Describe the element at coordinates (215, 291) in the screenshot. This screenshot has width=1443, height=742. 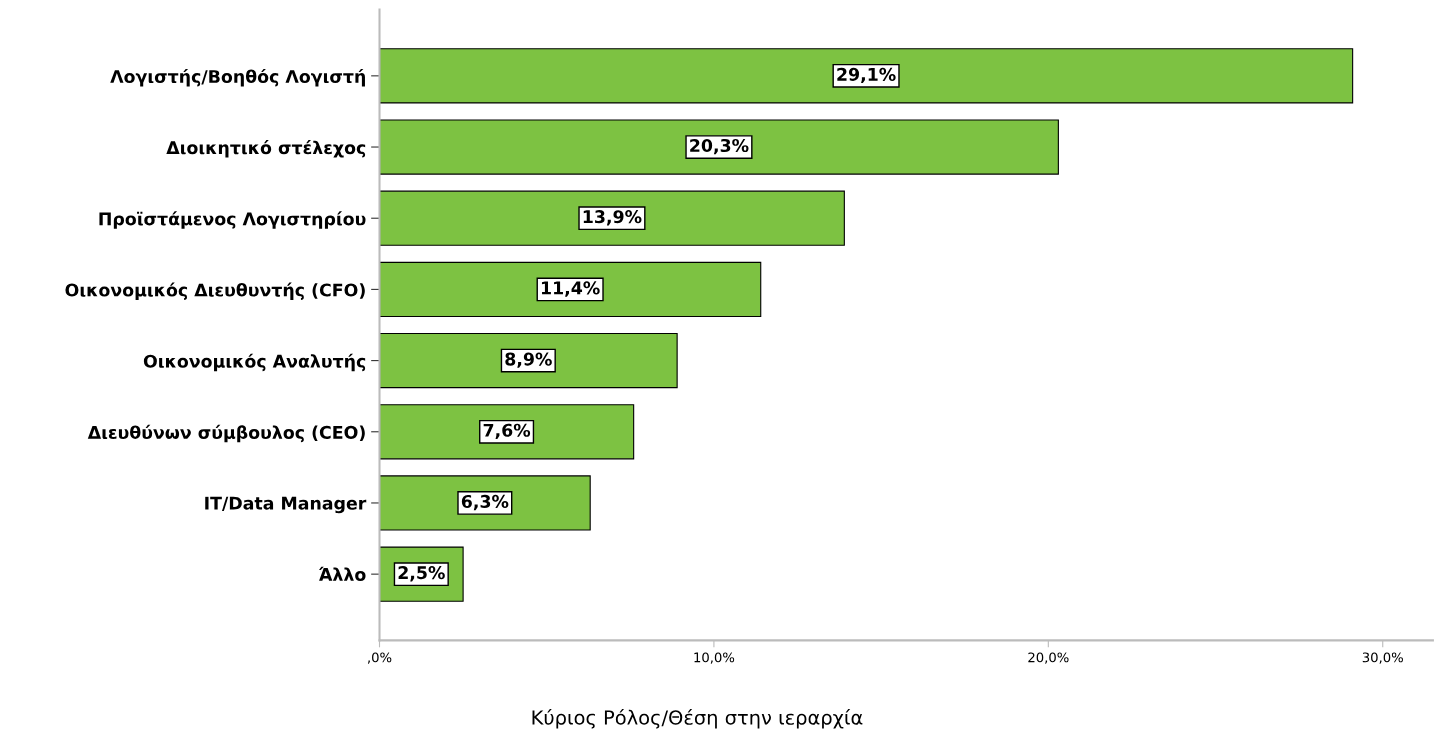
I see `y-tick-label: Οικονομικός Διευθυντής (CFO)` at that location.